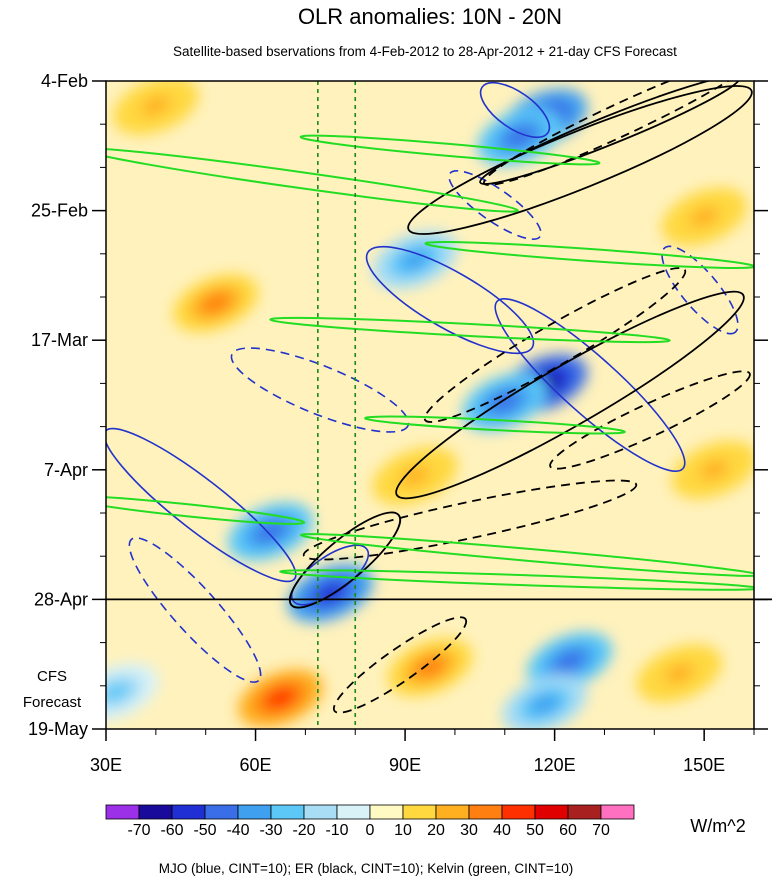  I want to click on forecast-label-line-2: Forecast, so click(52, 702).